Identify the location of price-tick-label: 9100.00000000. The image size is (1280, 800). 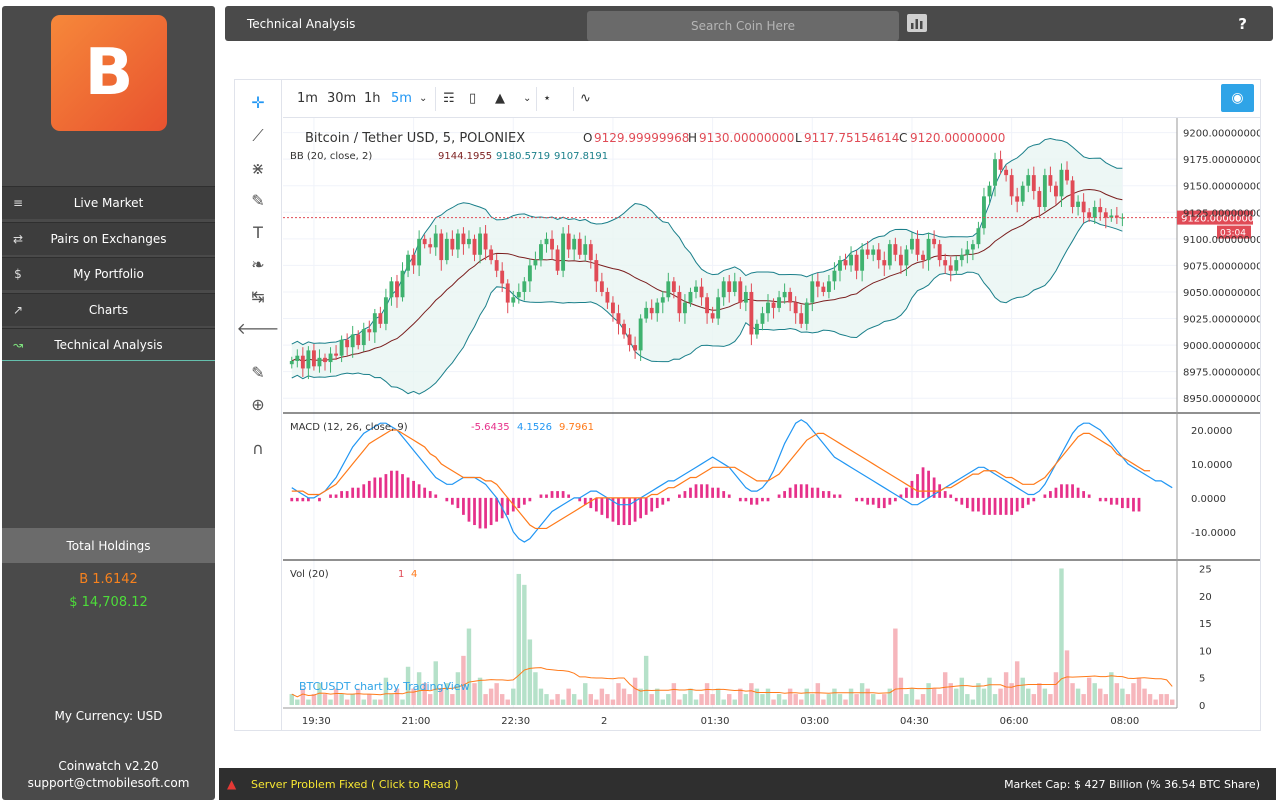
(1221, 240).